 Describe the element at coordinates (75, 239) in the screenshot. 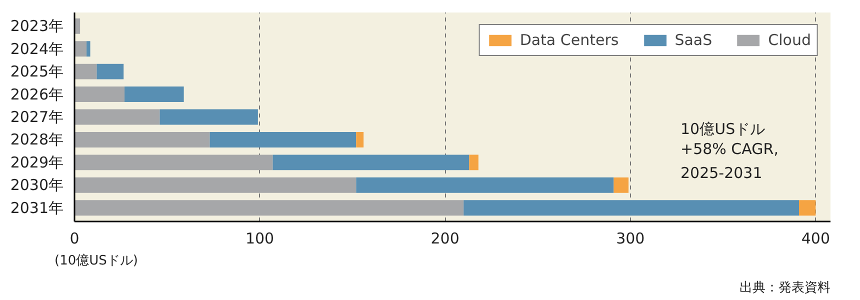

I see `x-tick-label: 0` at that location.